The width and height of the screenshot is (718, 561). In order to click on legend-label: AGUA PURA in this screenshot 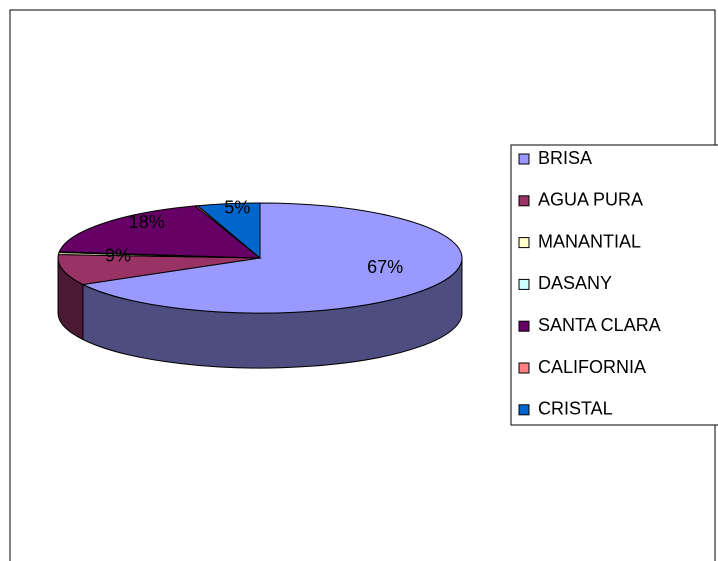, I will do `click(590, 200)`.